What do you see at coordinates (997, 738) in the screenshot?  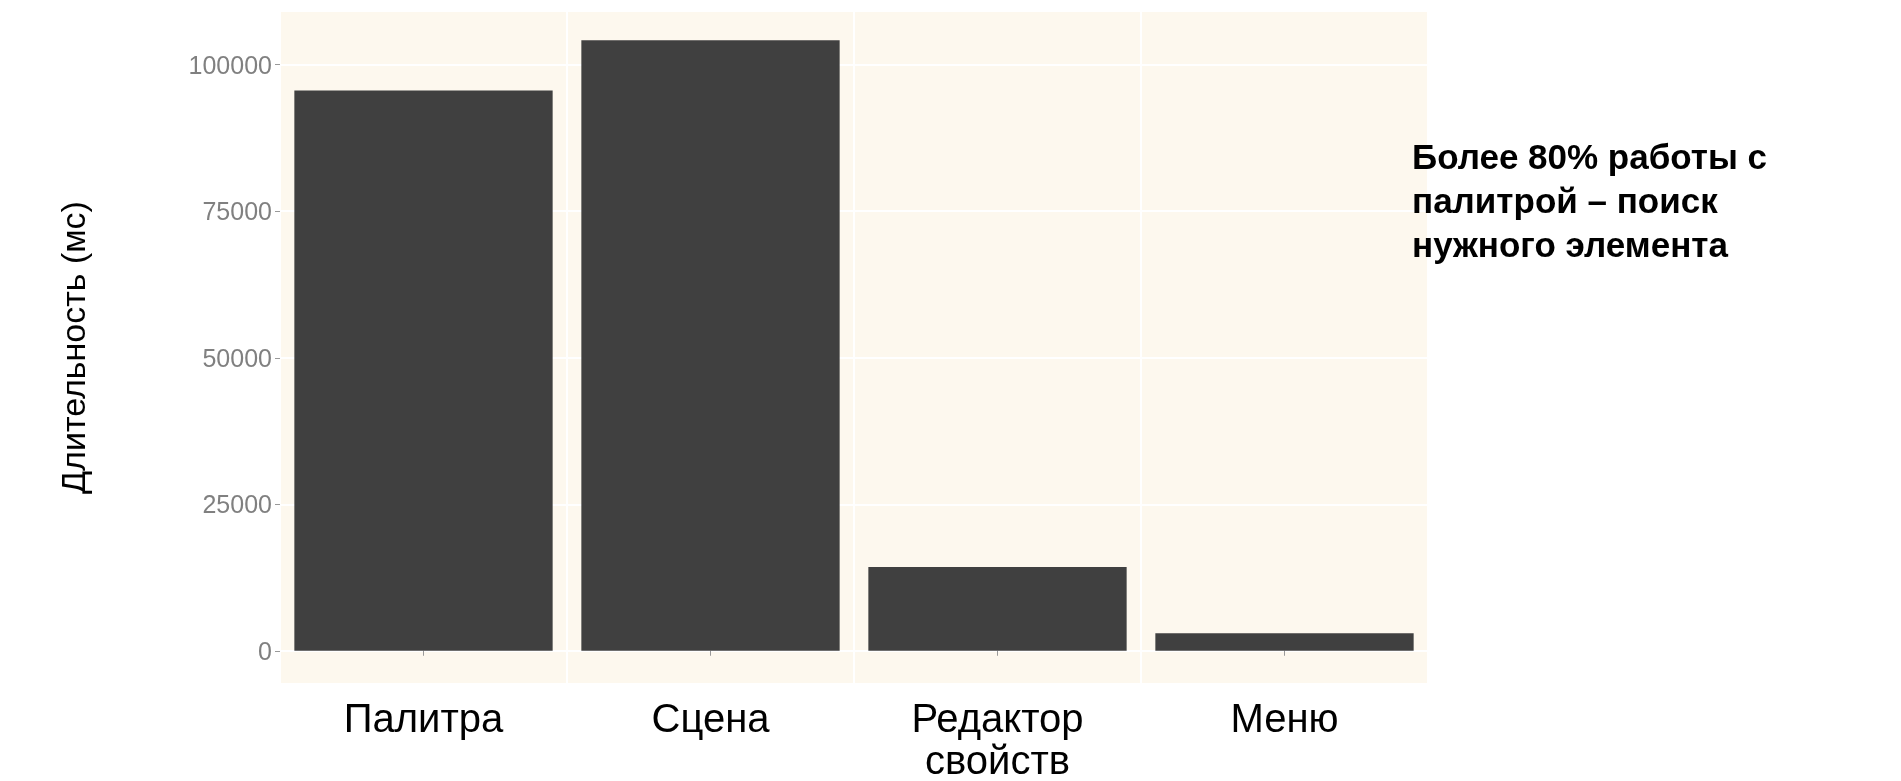 I see `x-tick-label: Редактор свойств` at bounding box center [997, 738].